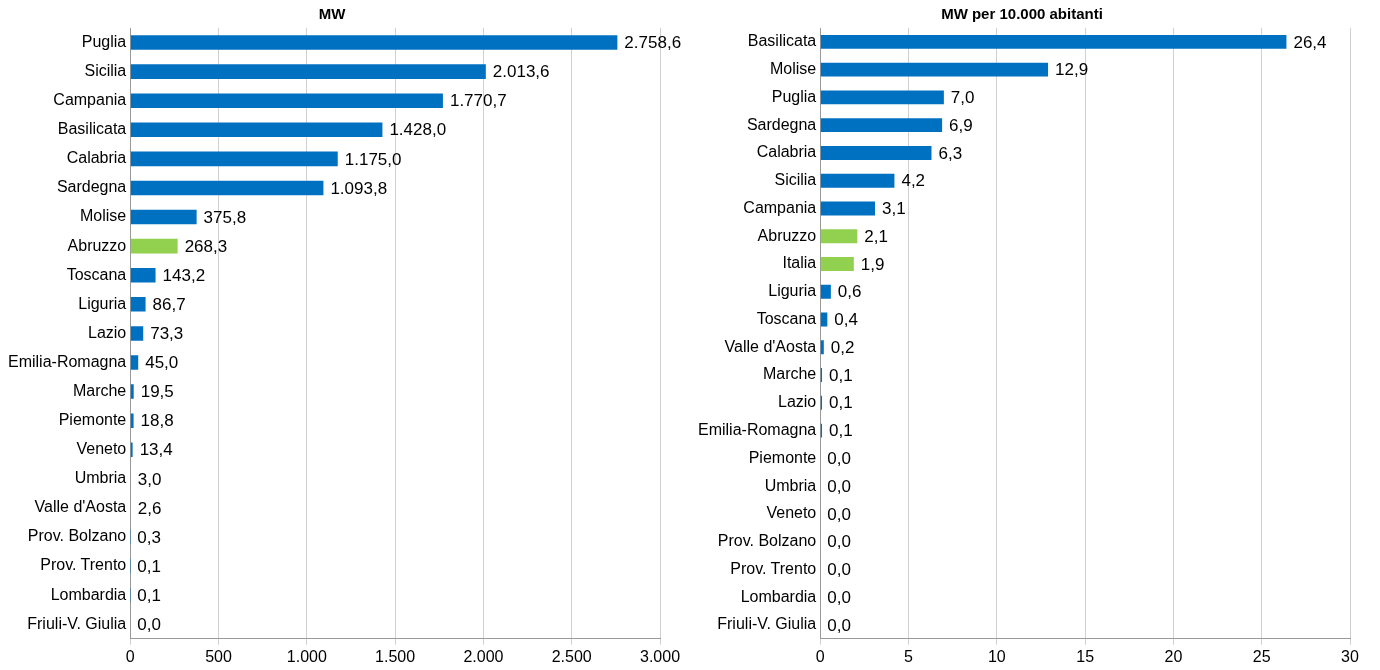 This screenshot has width=1380, height=670. I want to click on x-tick-label: 2.000, so click(483, 656).